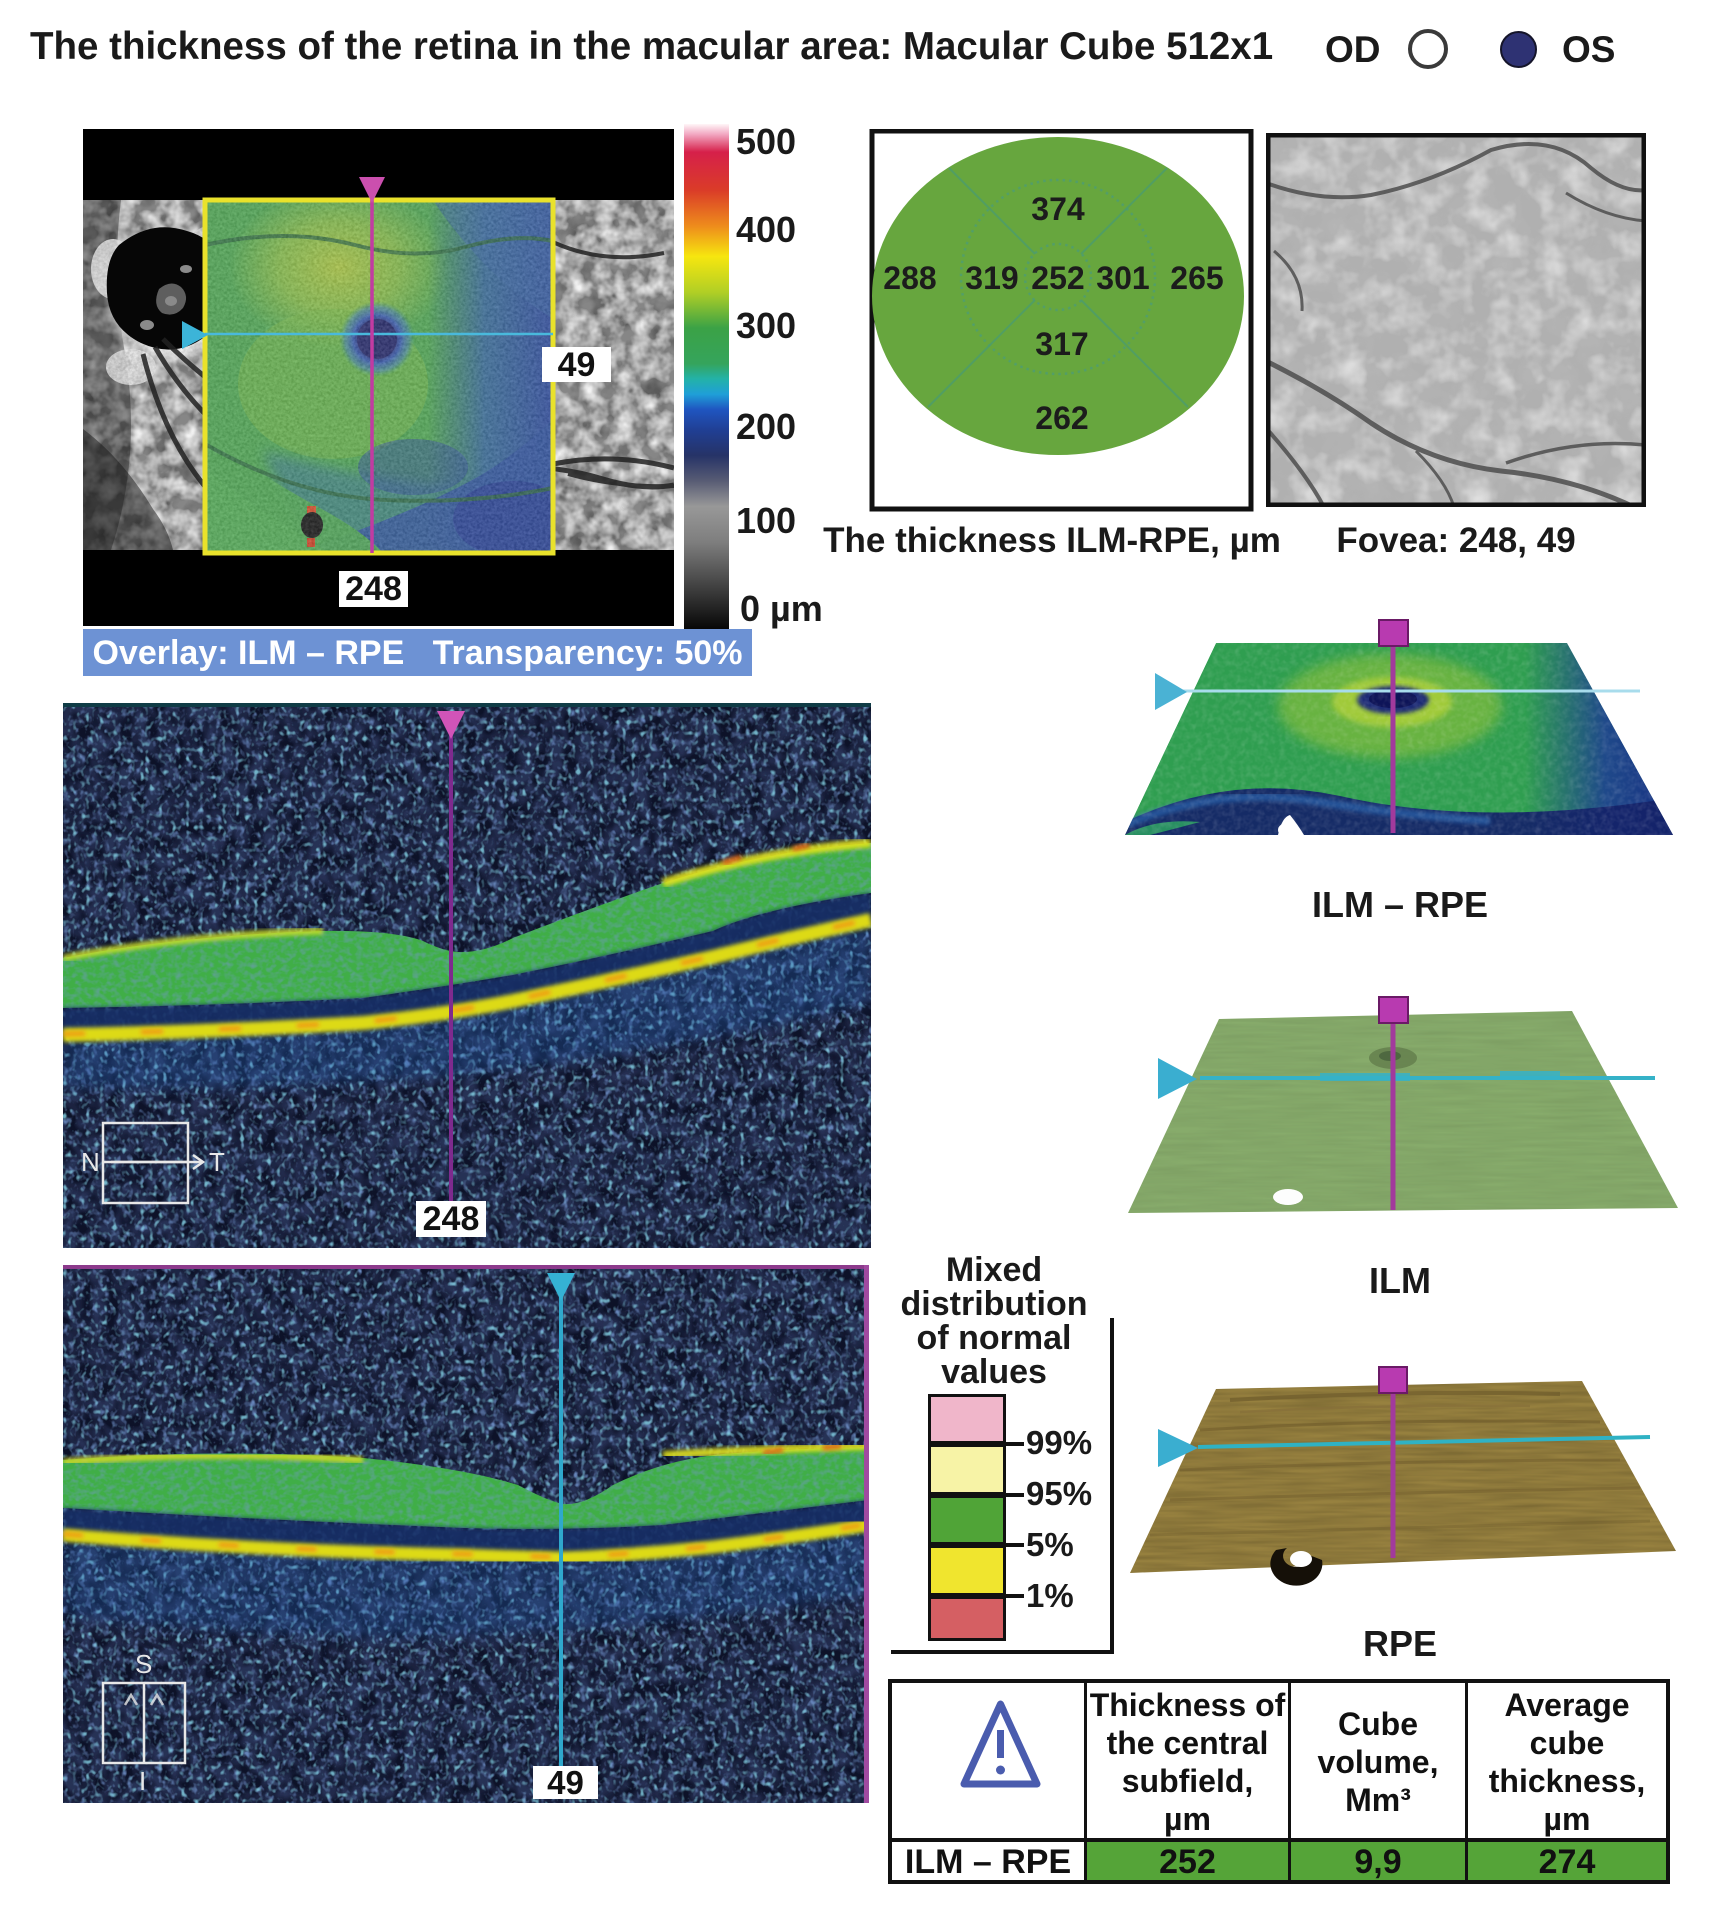 The width and height of the screenshot is (1717, 1916). What do you see at coordinates (142, 1781) in the screenshot?
I see `svg-text: I` at bounding box center [142, 1781].